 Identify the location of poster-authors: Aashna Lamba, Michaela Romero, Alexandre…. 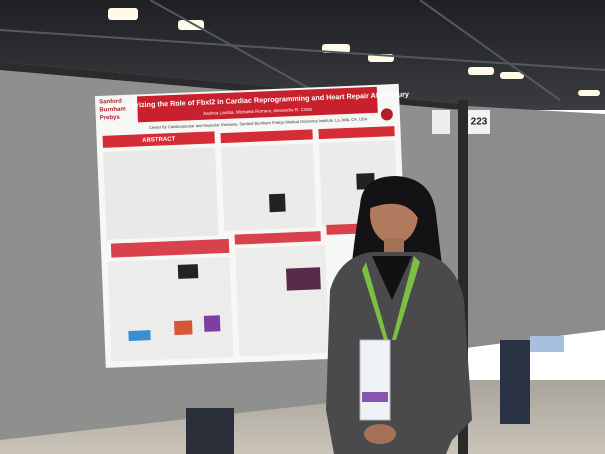
(258, 111).